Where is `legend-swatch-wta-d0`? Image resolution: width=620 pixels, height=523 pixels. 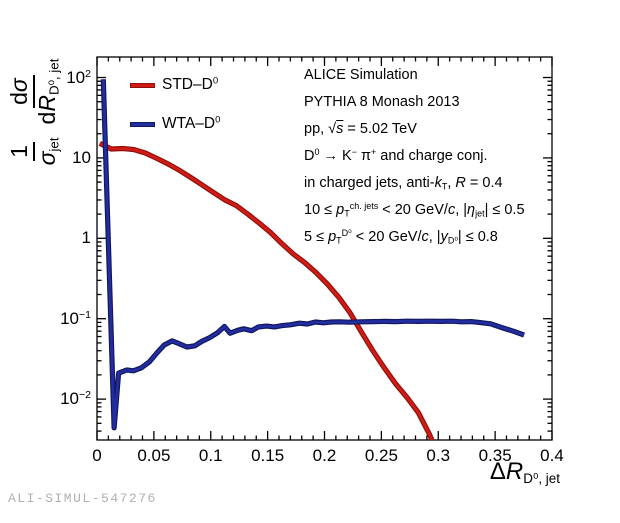 legend-swatch-wta-d0 is located at coordinates (142, 124).